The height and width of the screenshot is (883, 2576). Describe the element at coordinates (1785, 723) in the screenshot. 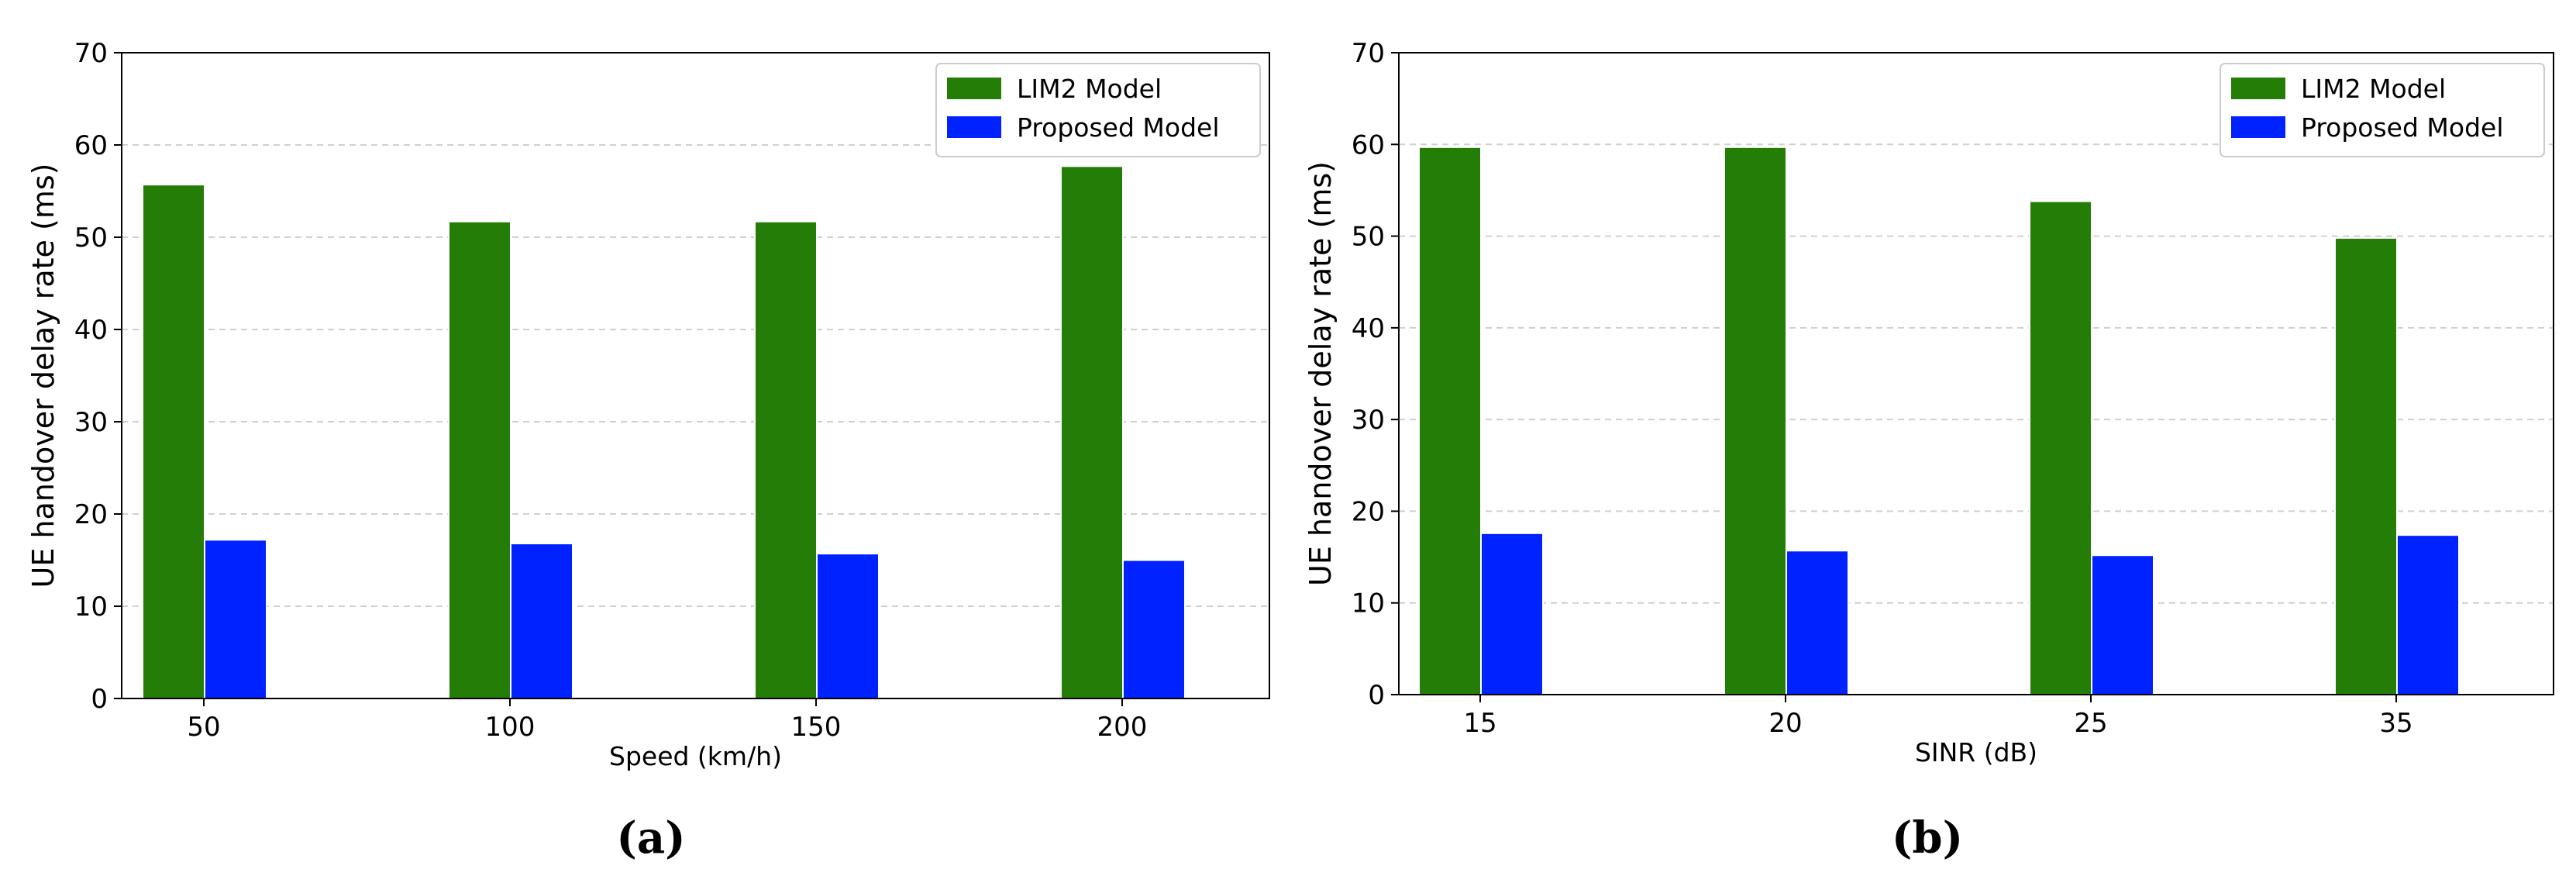

I see `x-tick-label: 20` at that location.